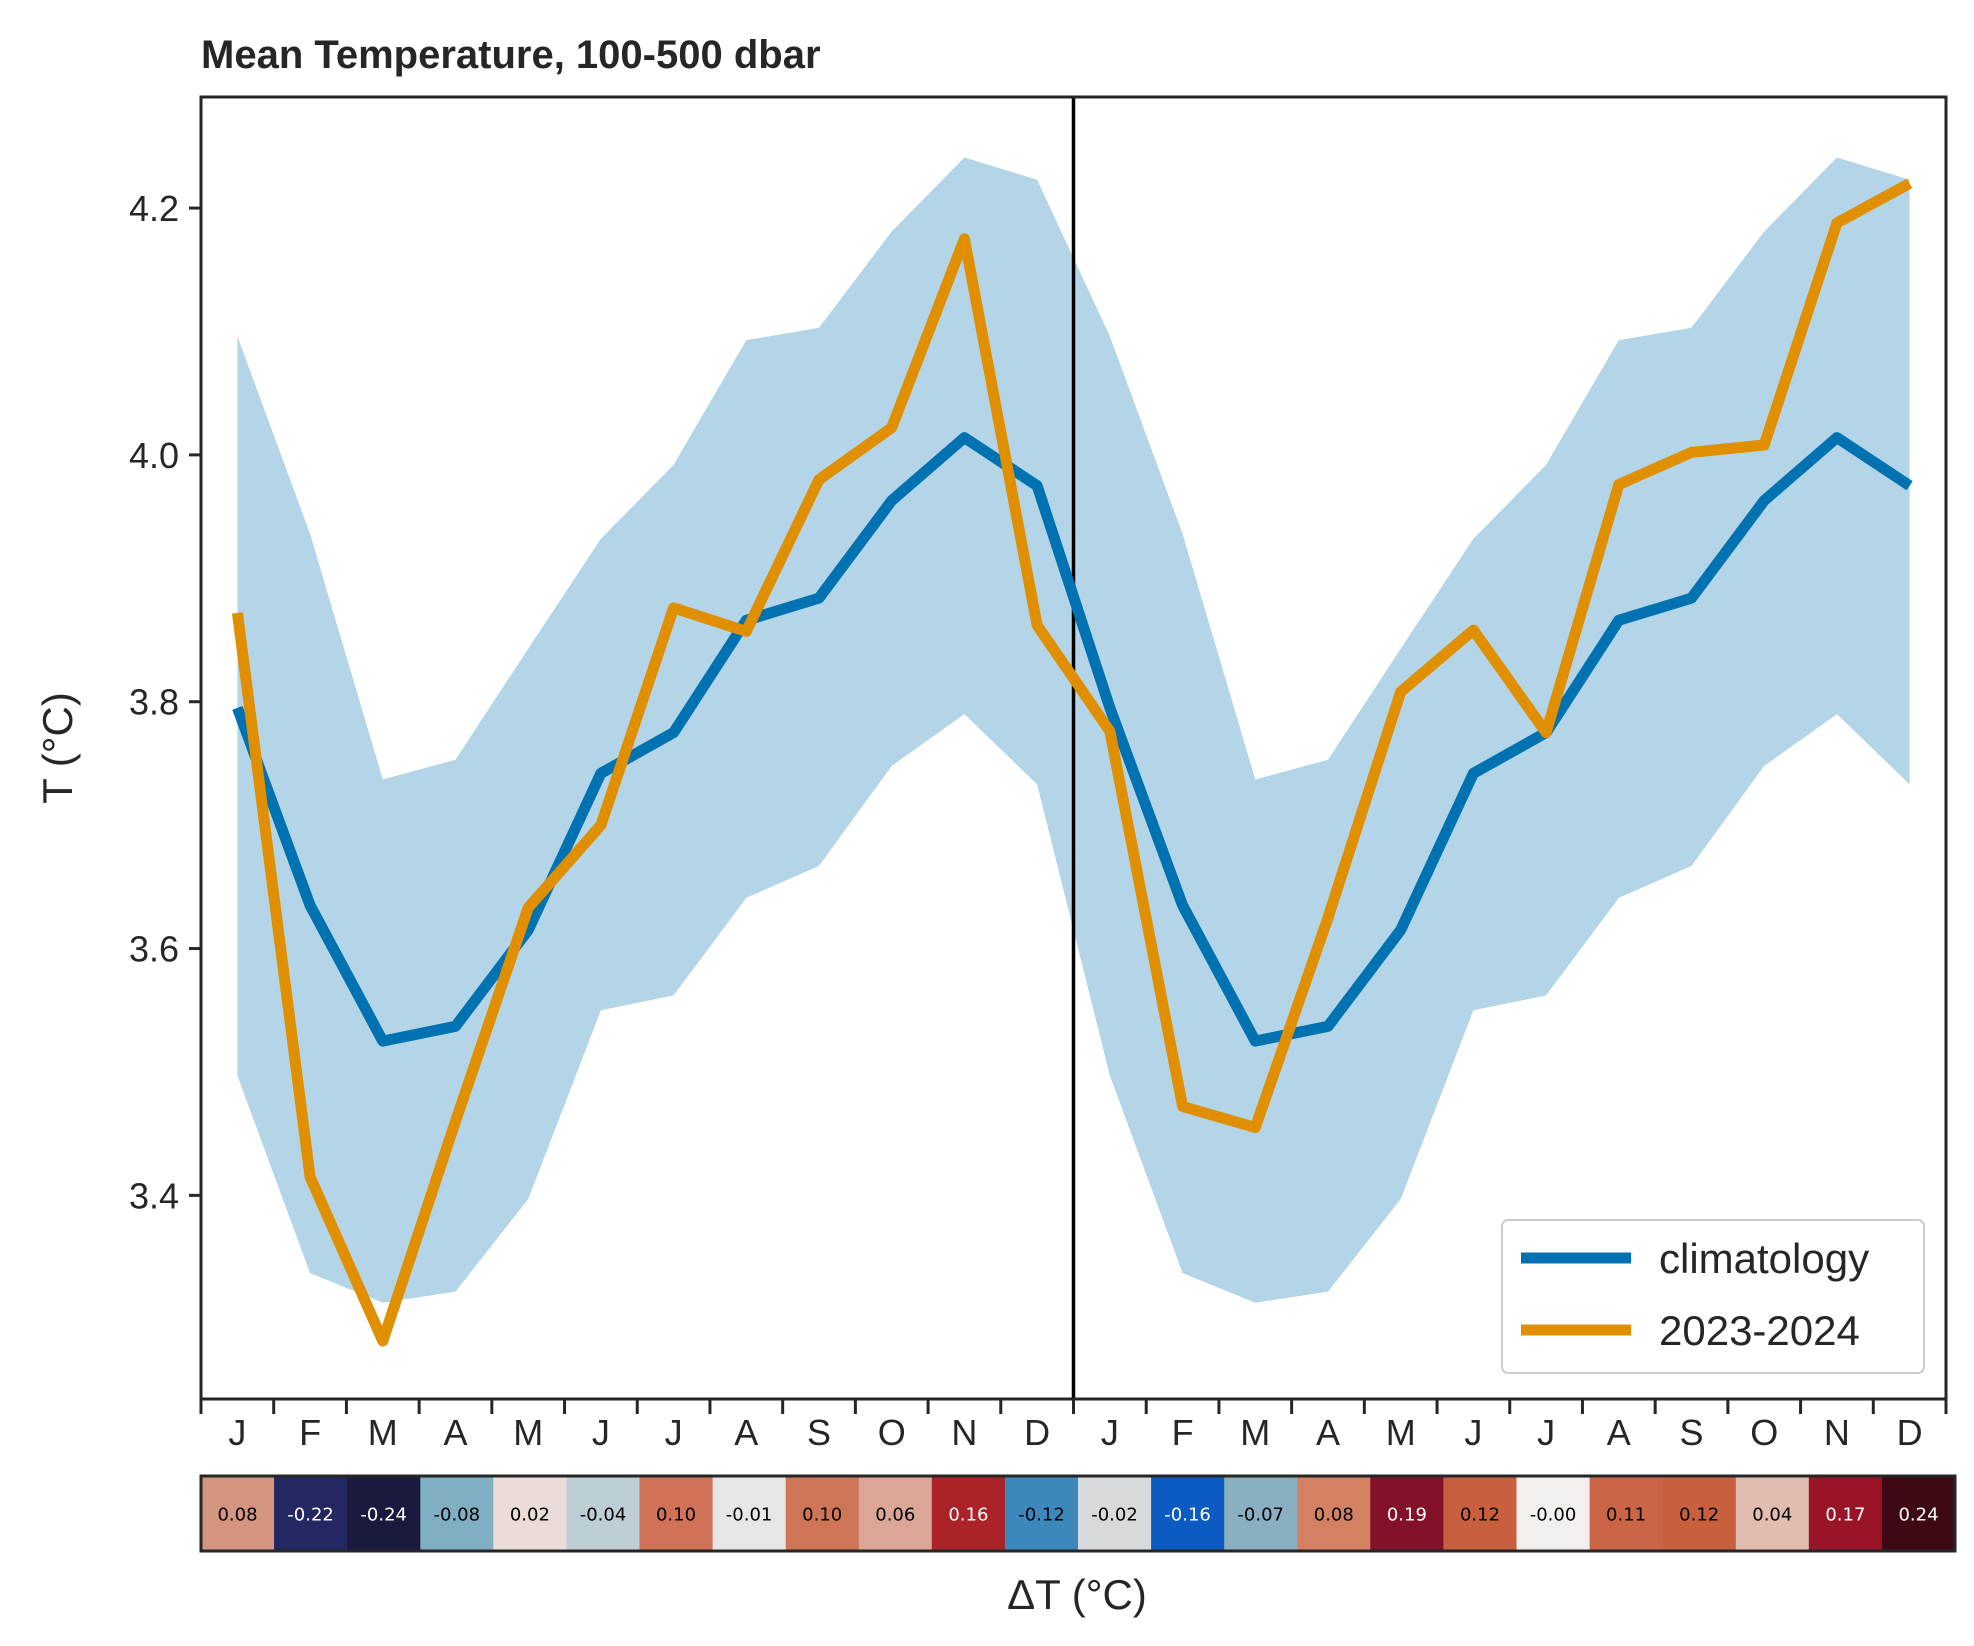 The image size is (1974, 1646). I want to click on anomaly-cell-label: -0.04, so click(603, 1515).